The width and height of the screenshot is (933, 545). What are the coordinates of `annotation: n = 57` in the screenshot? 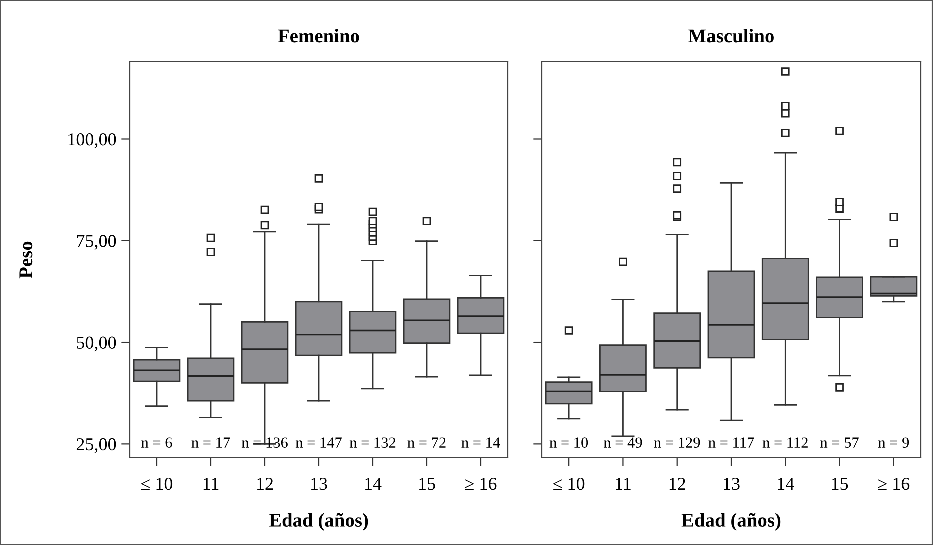 It's located at (839, 443).